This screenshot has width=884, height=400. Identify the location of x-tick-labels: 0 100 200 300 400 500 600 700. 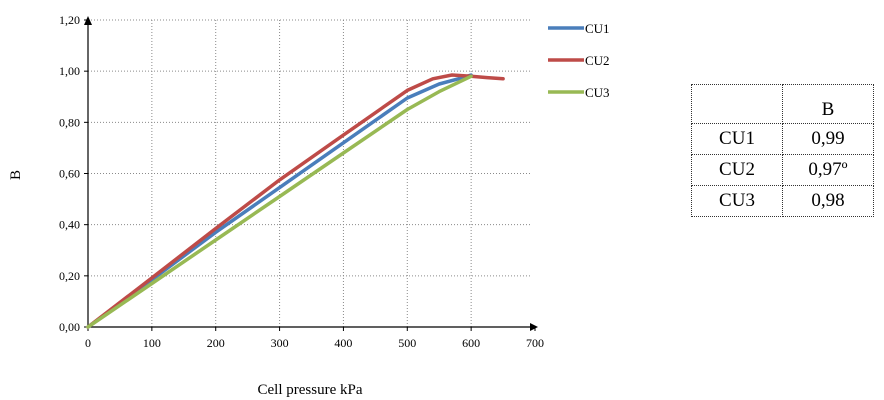
(314, 338).